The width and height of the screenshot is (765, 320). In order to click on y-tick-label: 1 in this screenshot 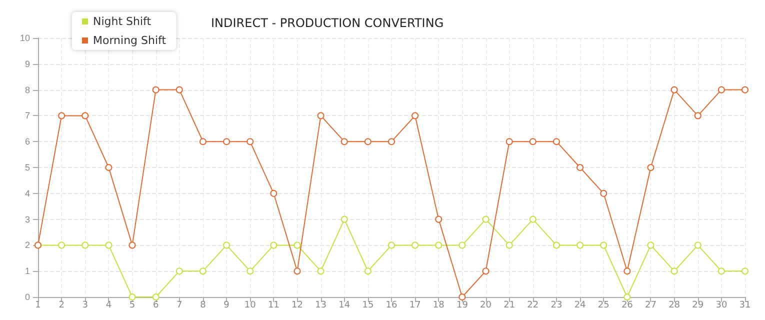, I will do `click(27, 271)`.